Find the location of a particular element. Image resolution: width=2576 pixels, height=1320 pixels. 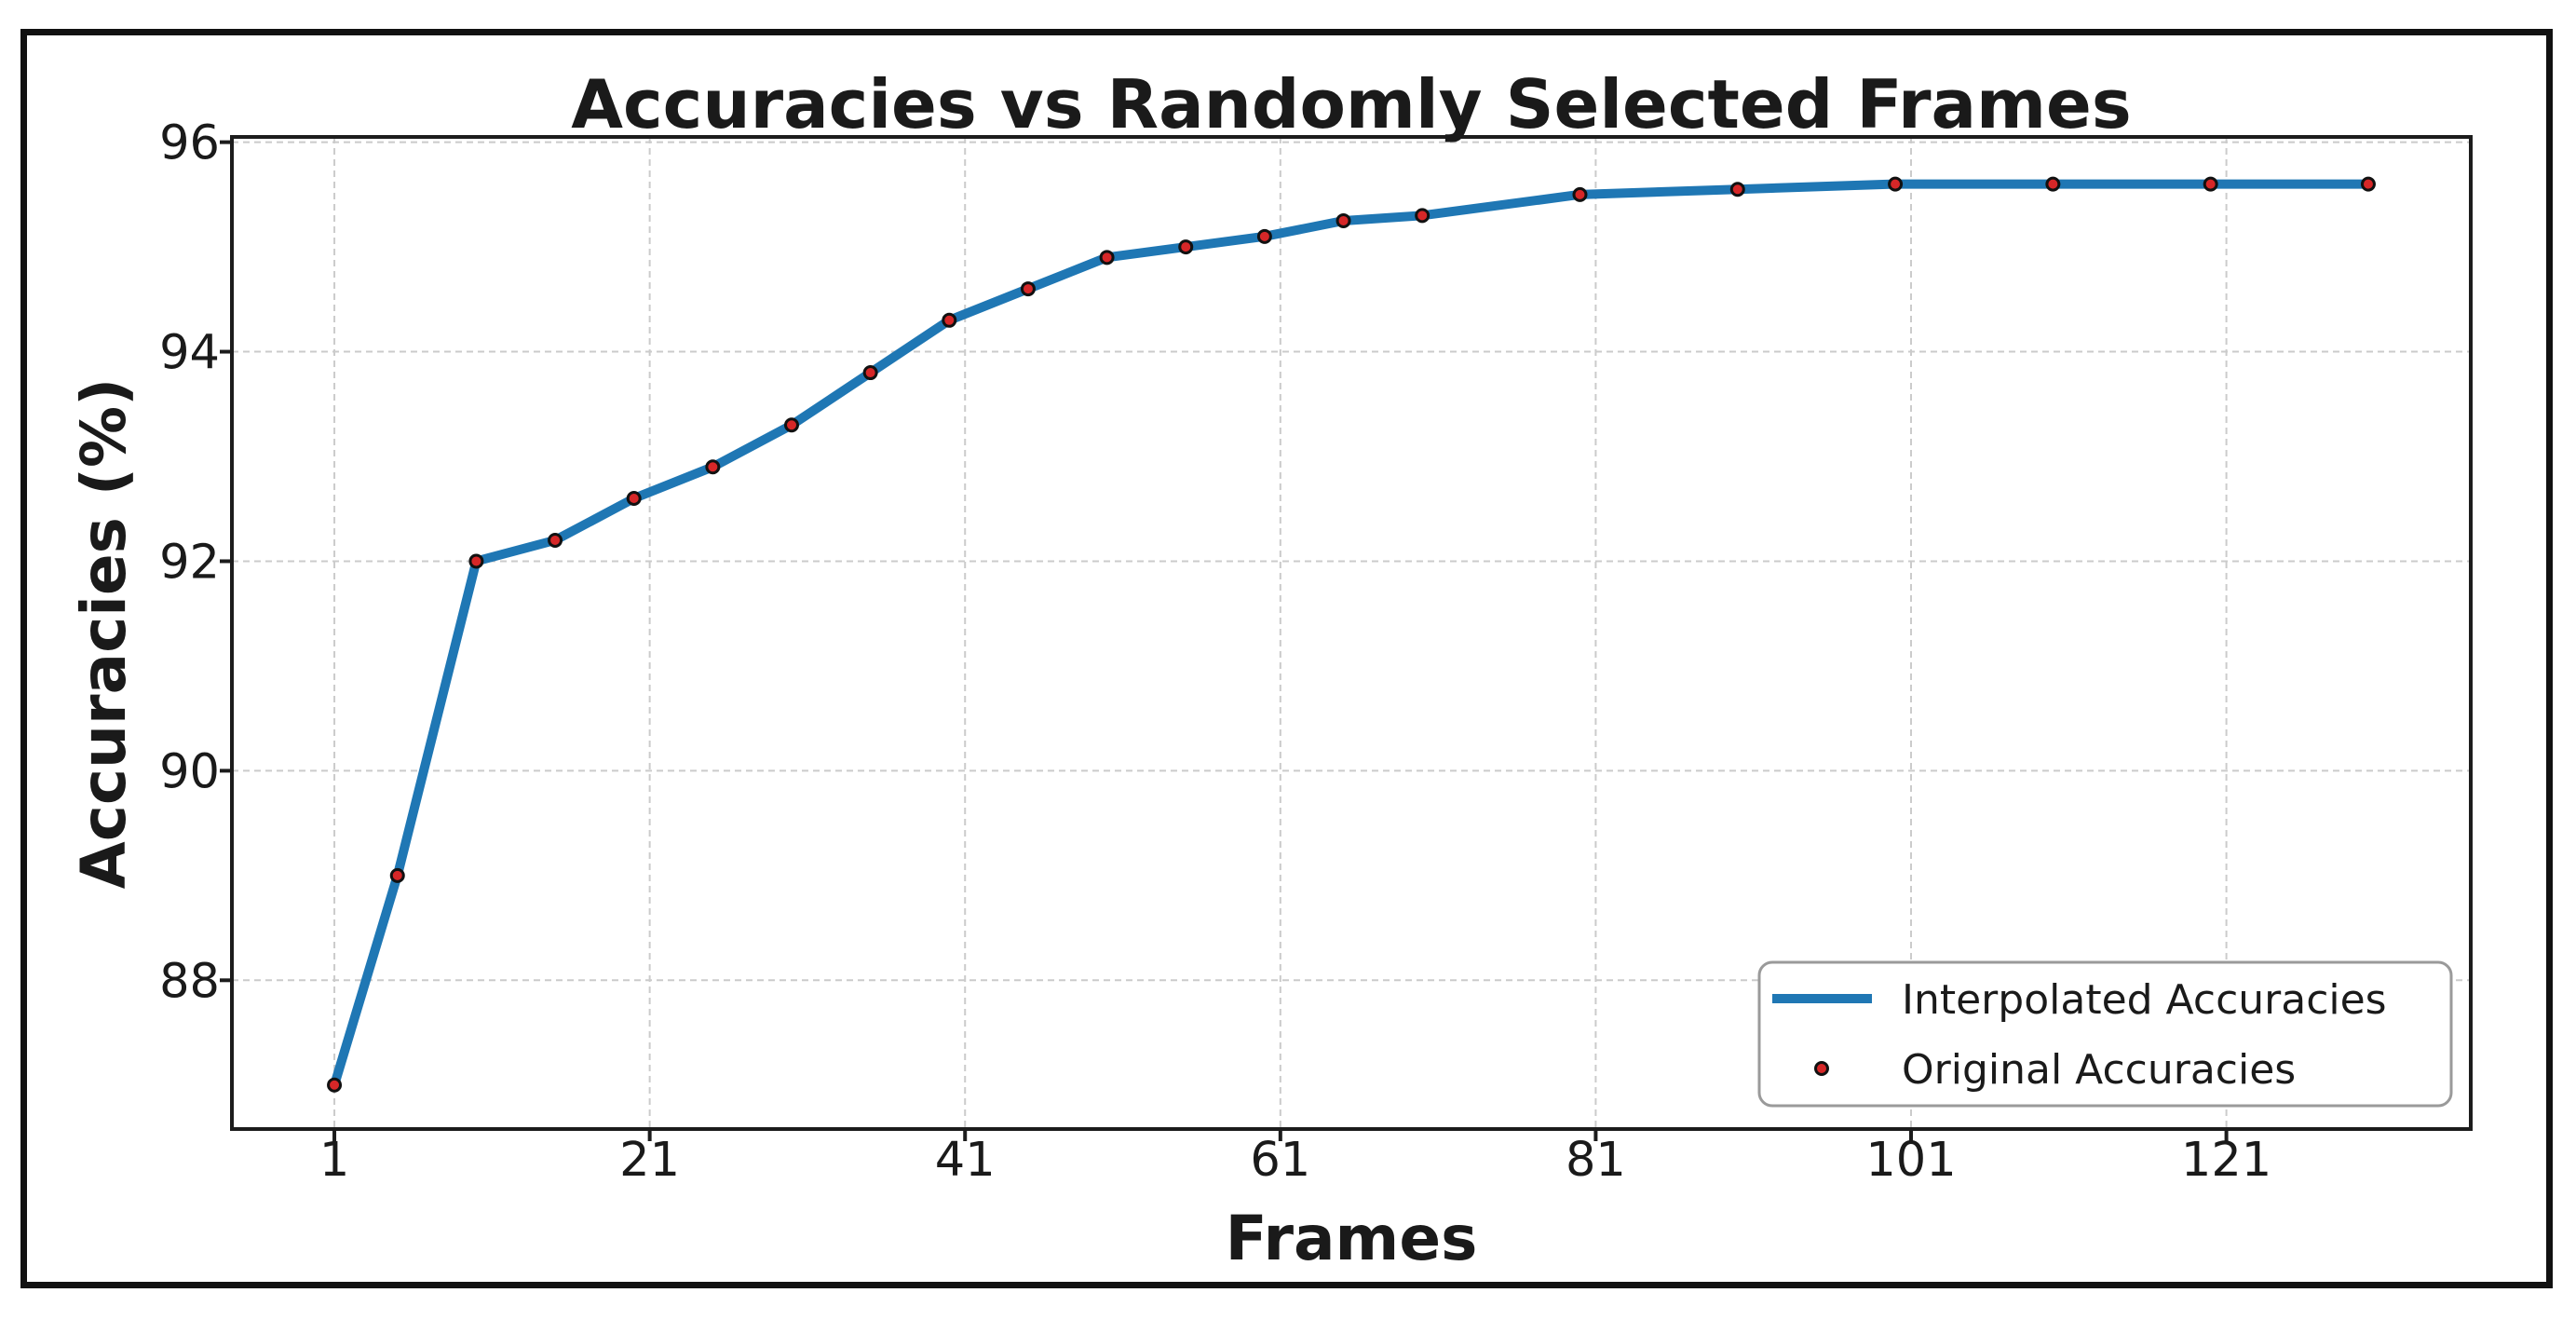

y-tick-labels: 88 90 92 94 96 is located at coordinates (189, 563).